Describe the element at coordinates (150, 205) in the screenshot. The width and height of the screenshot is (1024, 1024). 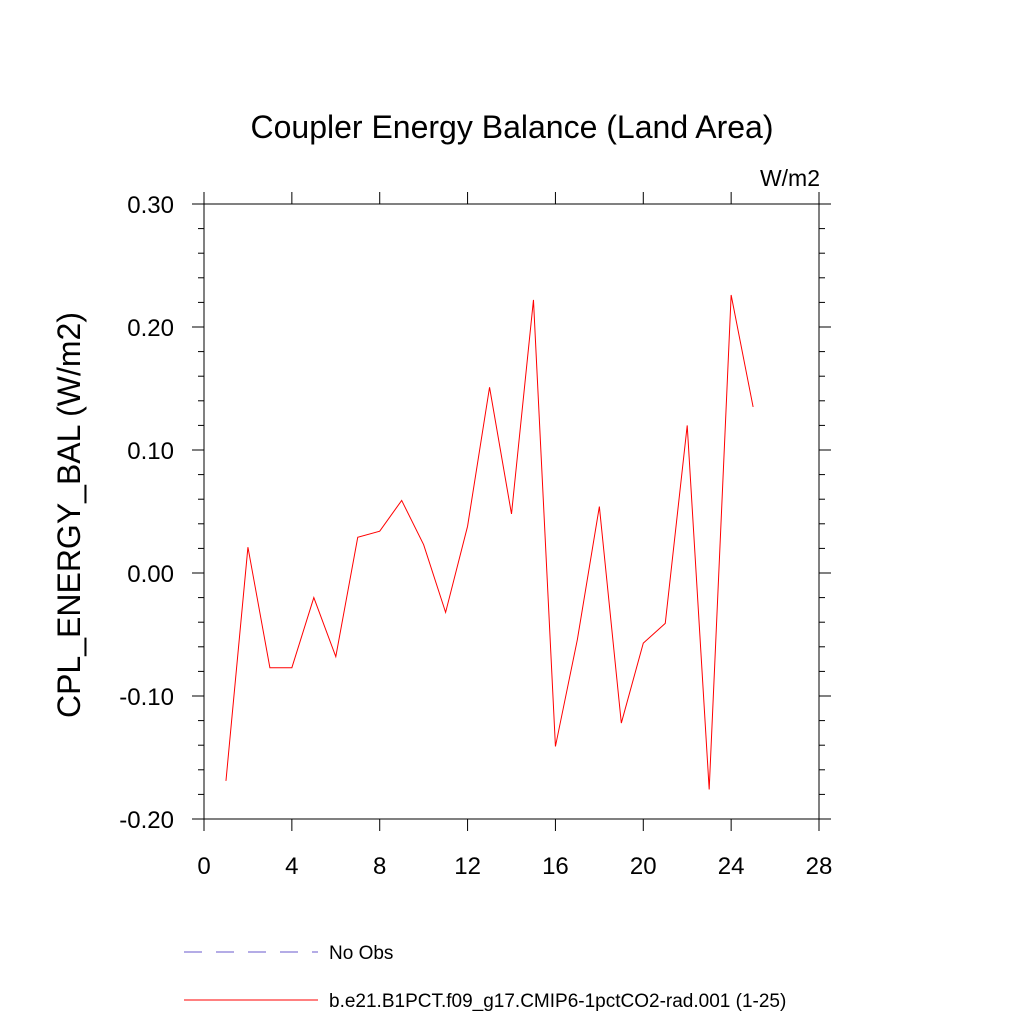
I see `y-tick-label: 0.30` at that location.